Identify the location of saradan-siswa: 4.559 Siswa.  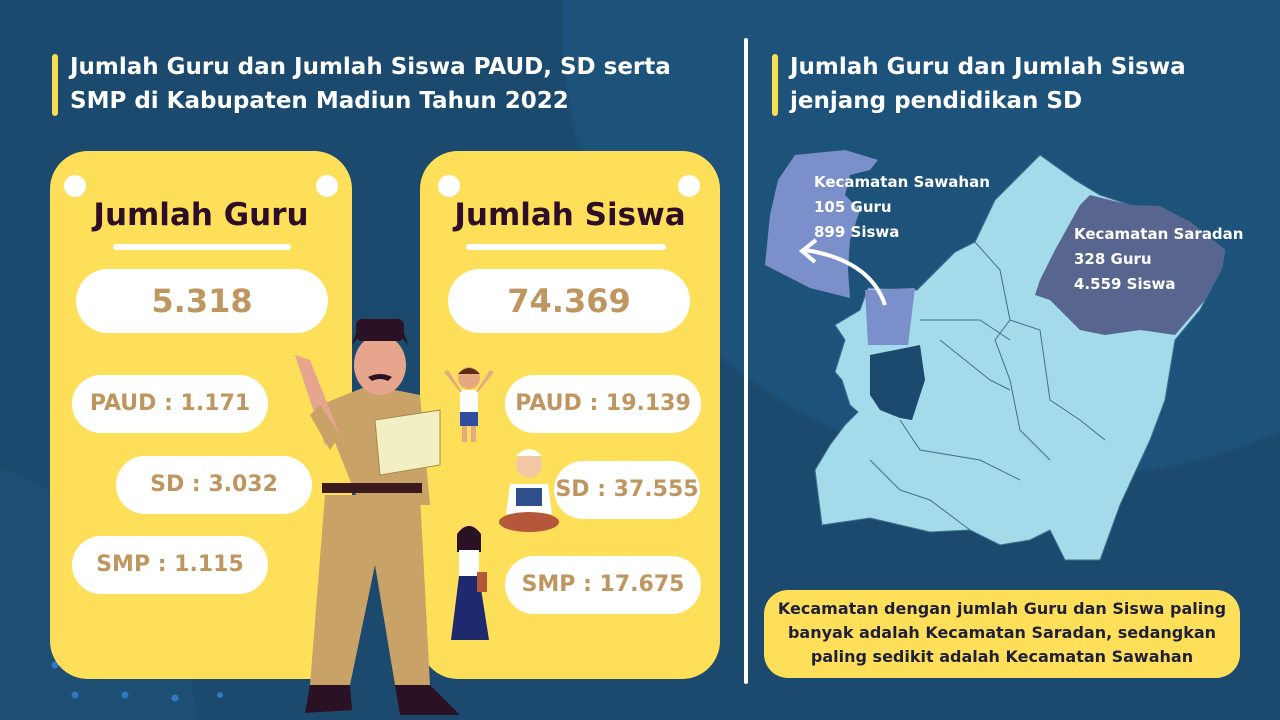
(1125, 284).